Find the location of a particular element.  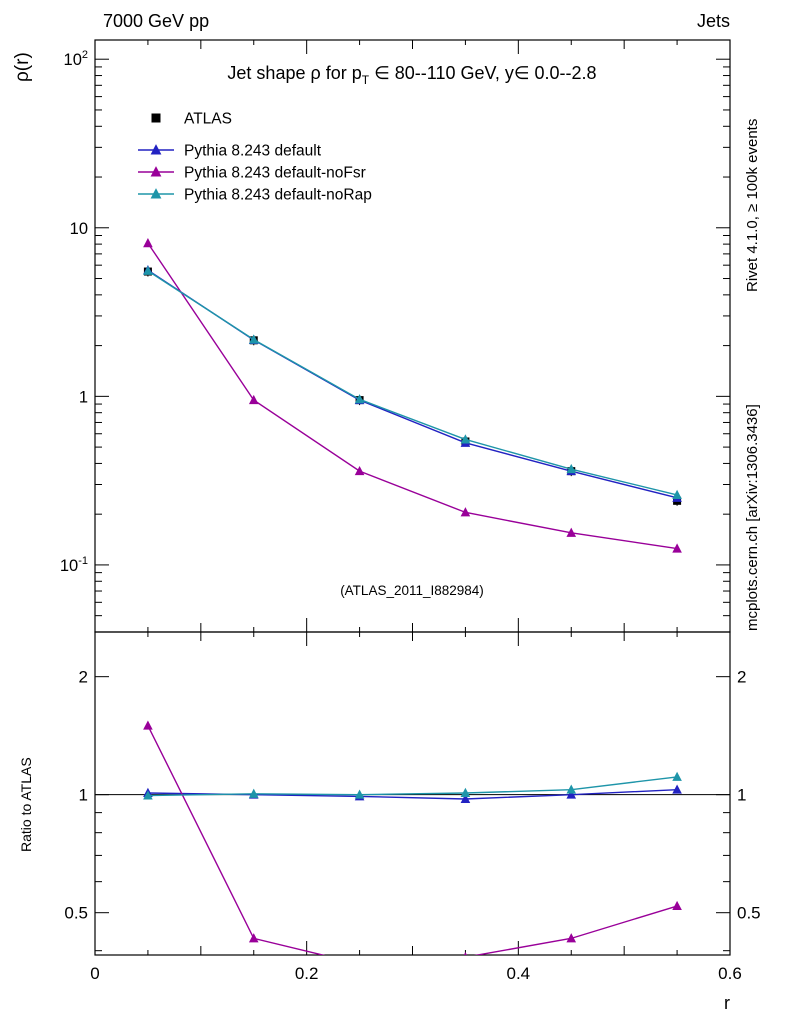

legend-label: Pythia 8.243 default is located at coordinates (253, 151).